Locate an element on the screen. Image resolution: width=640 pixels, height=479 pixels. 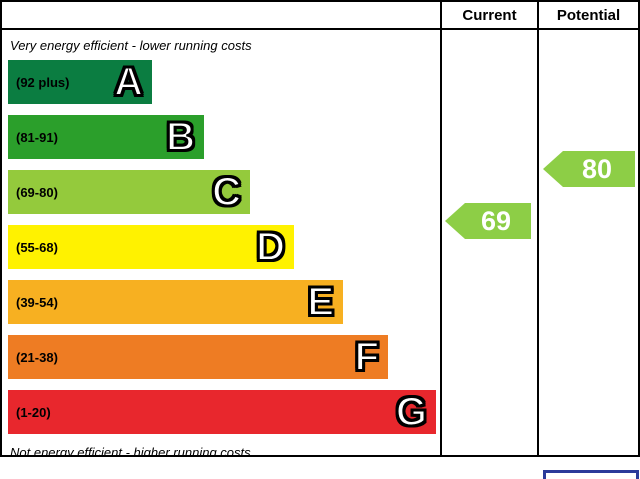
potential-column-header: Potential is located at coordinates (587, 15).